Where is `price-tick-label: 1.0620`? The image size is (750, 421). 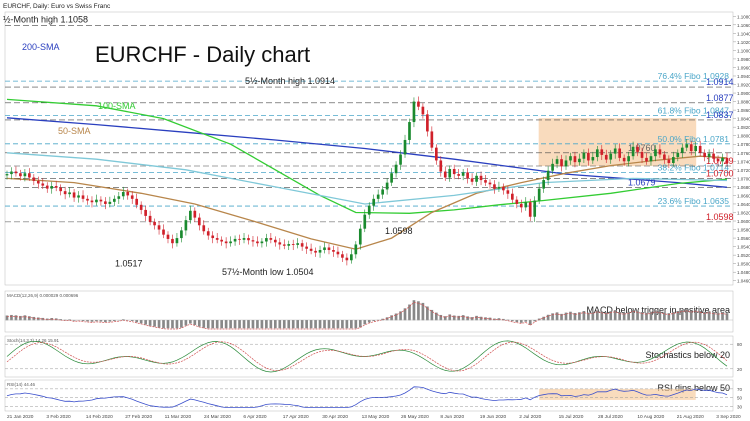
price-tick-label: 1.0620 is located at coordinates (743, 212).